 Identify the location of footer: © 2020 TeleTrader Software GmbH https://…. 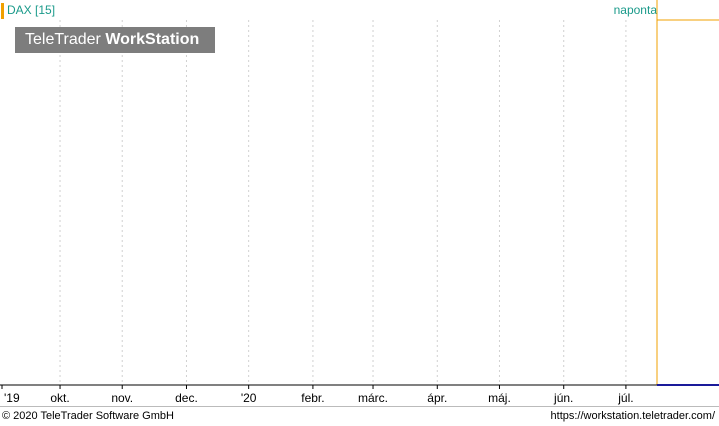
(359, 416).